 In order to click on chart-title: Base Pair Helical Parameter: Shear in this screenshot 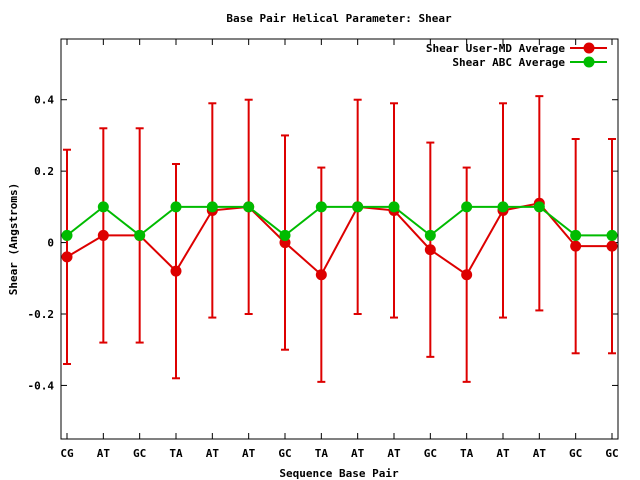, I will do `click(339, 18)`.